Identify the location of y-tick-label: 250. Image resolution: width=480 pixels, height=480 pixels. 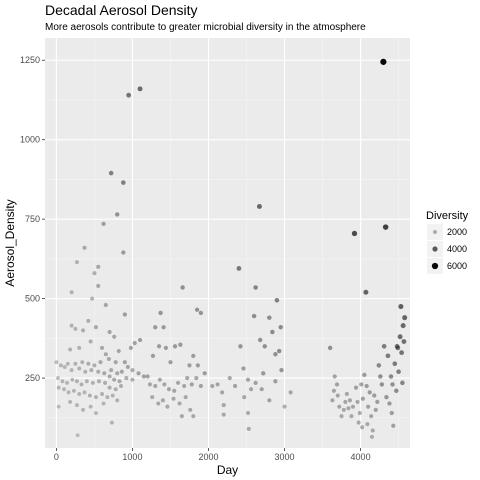
(32, 378).